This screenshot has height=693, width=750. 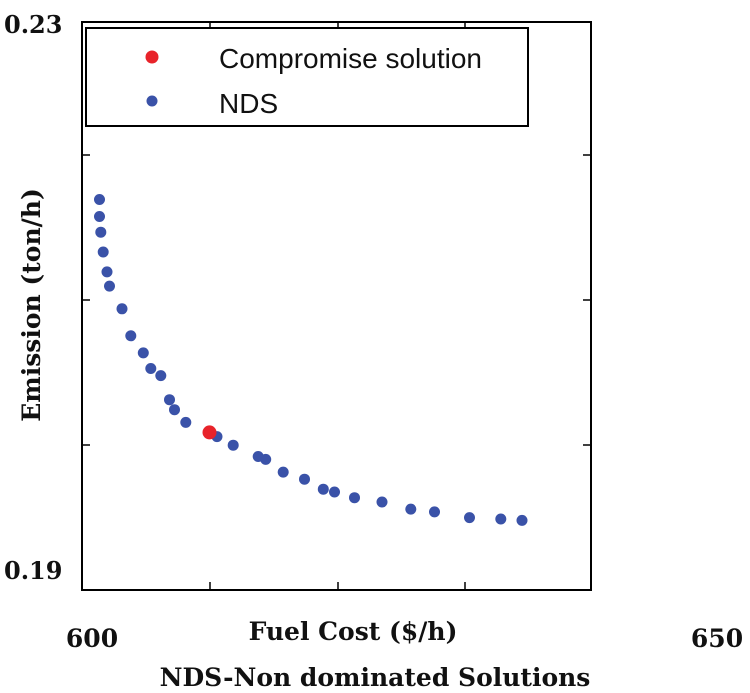 What do you see at coordinates (33, 570) in the screenshot?
I see `y-tick-label-bottom: 0.19` at bounding box center [33, 570].